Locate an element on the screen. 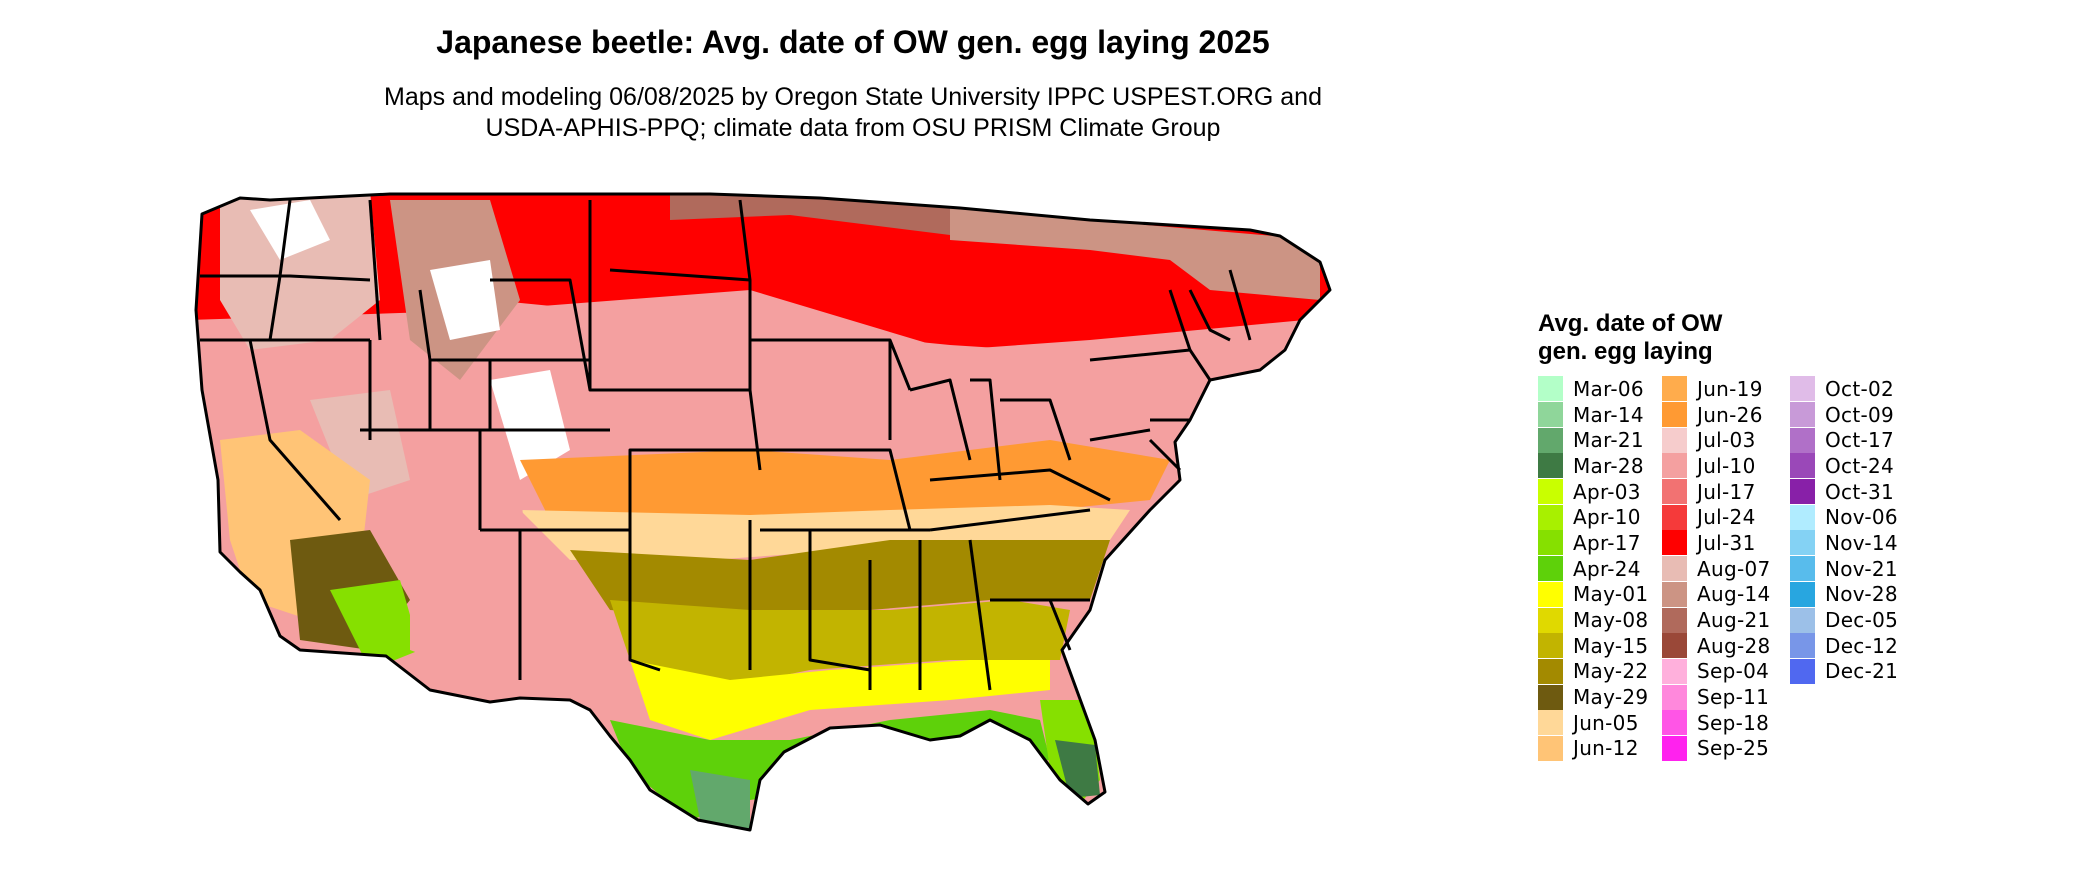  legend-title: Avg. date of OW gen. egg laying is located at coordinates (1773, 338).